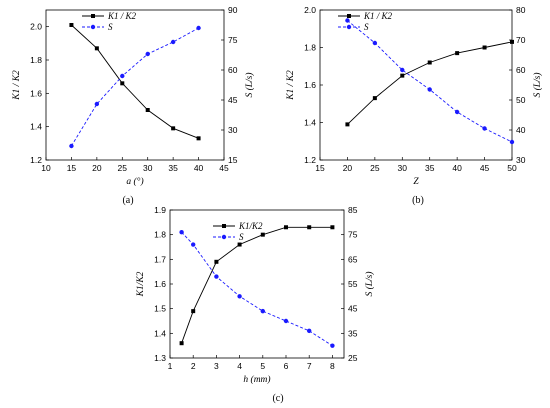  Describe the element at coordinates (134, 181) in the screenshot. I see `x-axis-label: a (°)` at that location.